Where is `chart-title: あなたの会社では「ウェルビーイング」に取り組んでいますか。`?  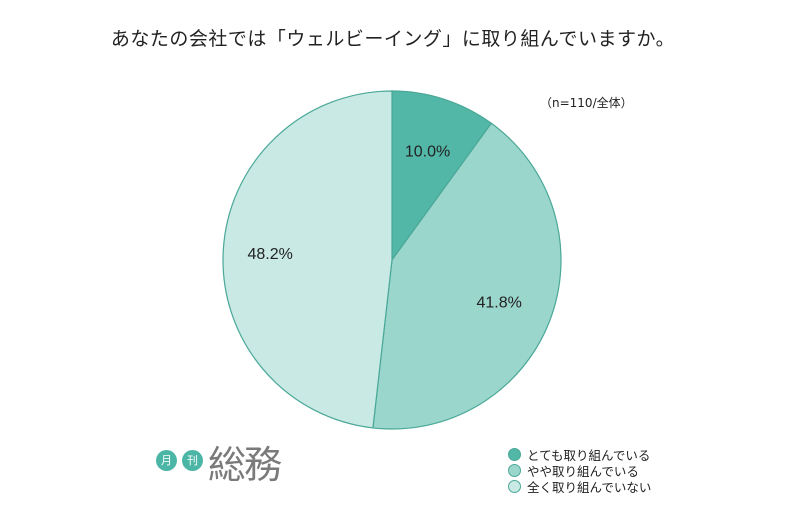 chart-title: あなたの会社では「ウェルビーイング」に取り組んでいますか。 is located at coordinates (393, 39).